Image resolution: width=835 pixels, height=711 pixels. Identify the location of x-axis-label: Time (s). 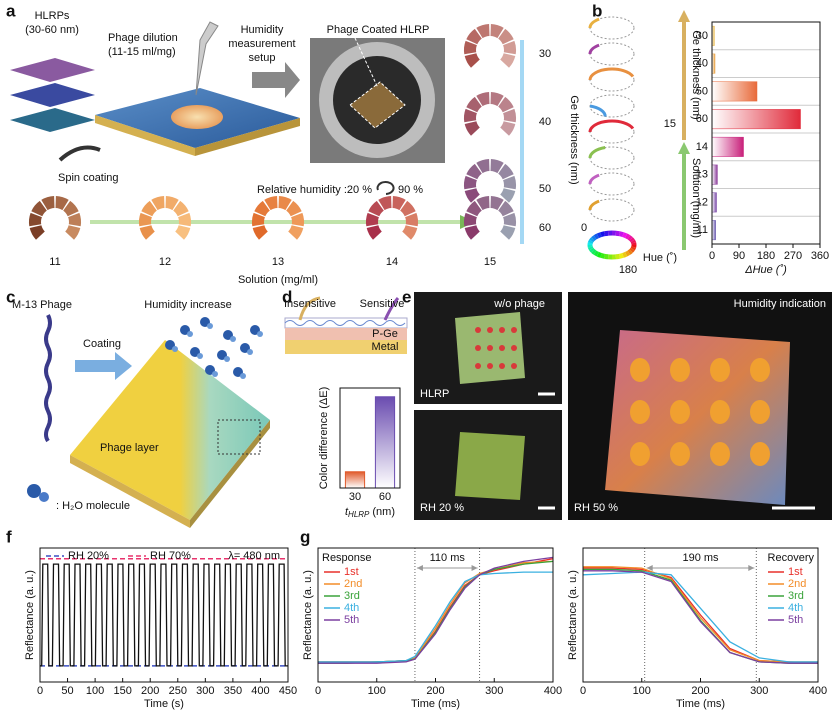
(164, 704).